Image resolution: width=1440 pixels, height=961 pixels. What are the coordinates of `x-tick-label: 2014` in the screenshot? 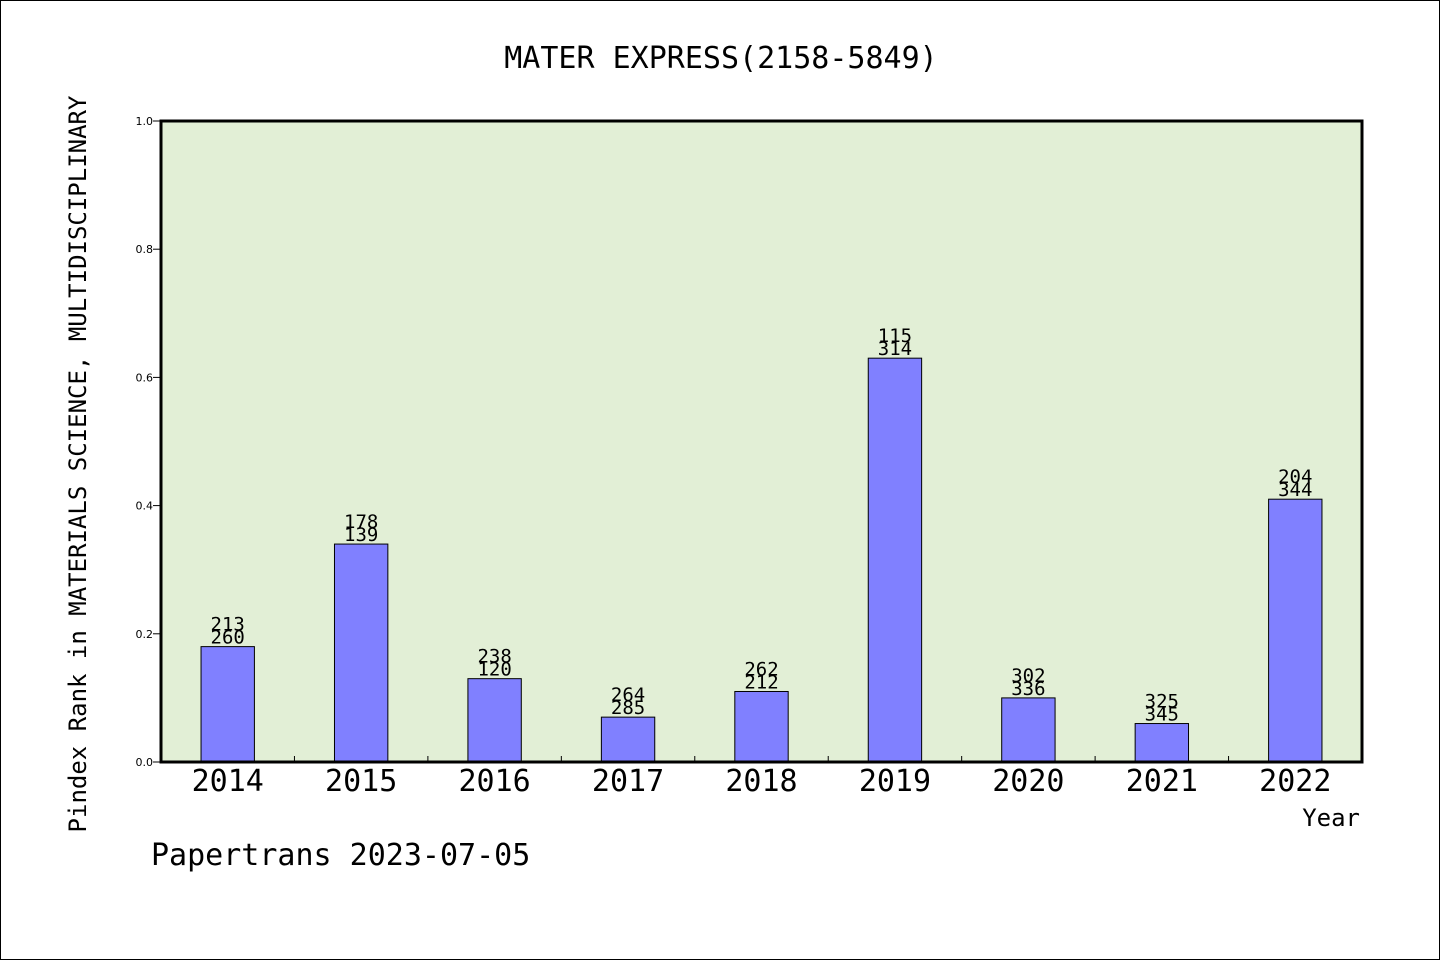 It's located at (228, 781).